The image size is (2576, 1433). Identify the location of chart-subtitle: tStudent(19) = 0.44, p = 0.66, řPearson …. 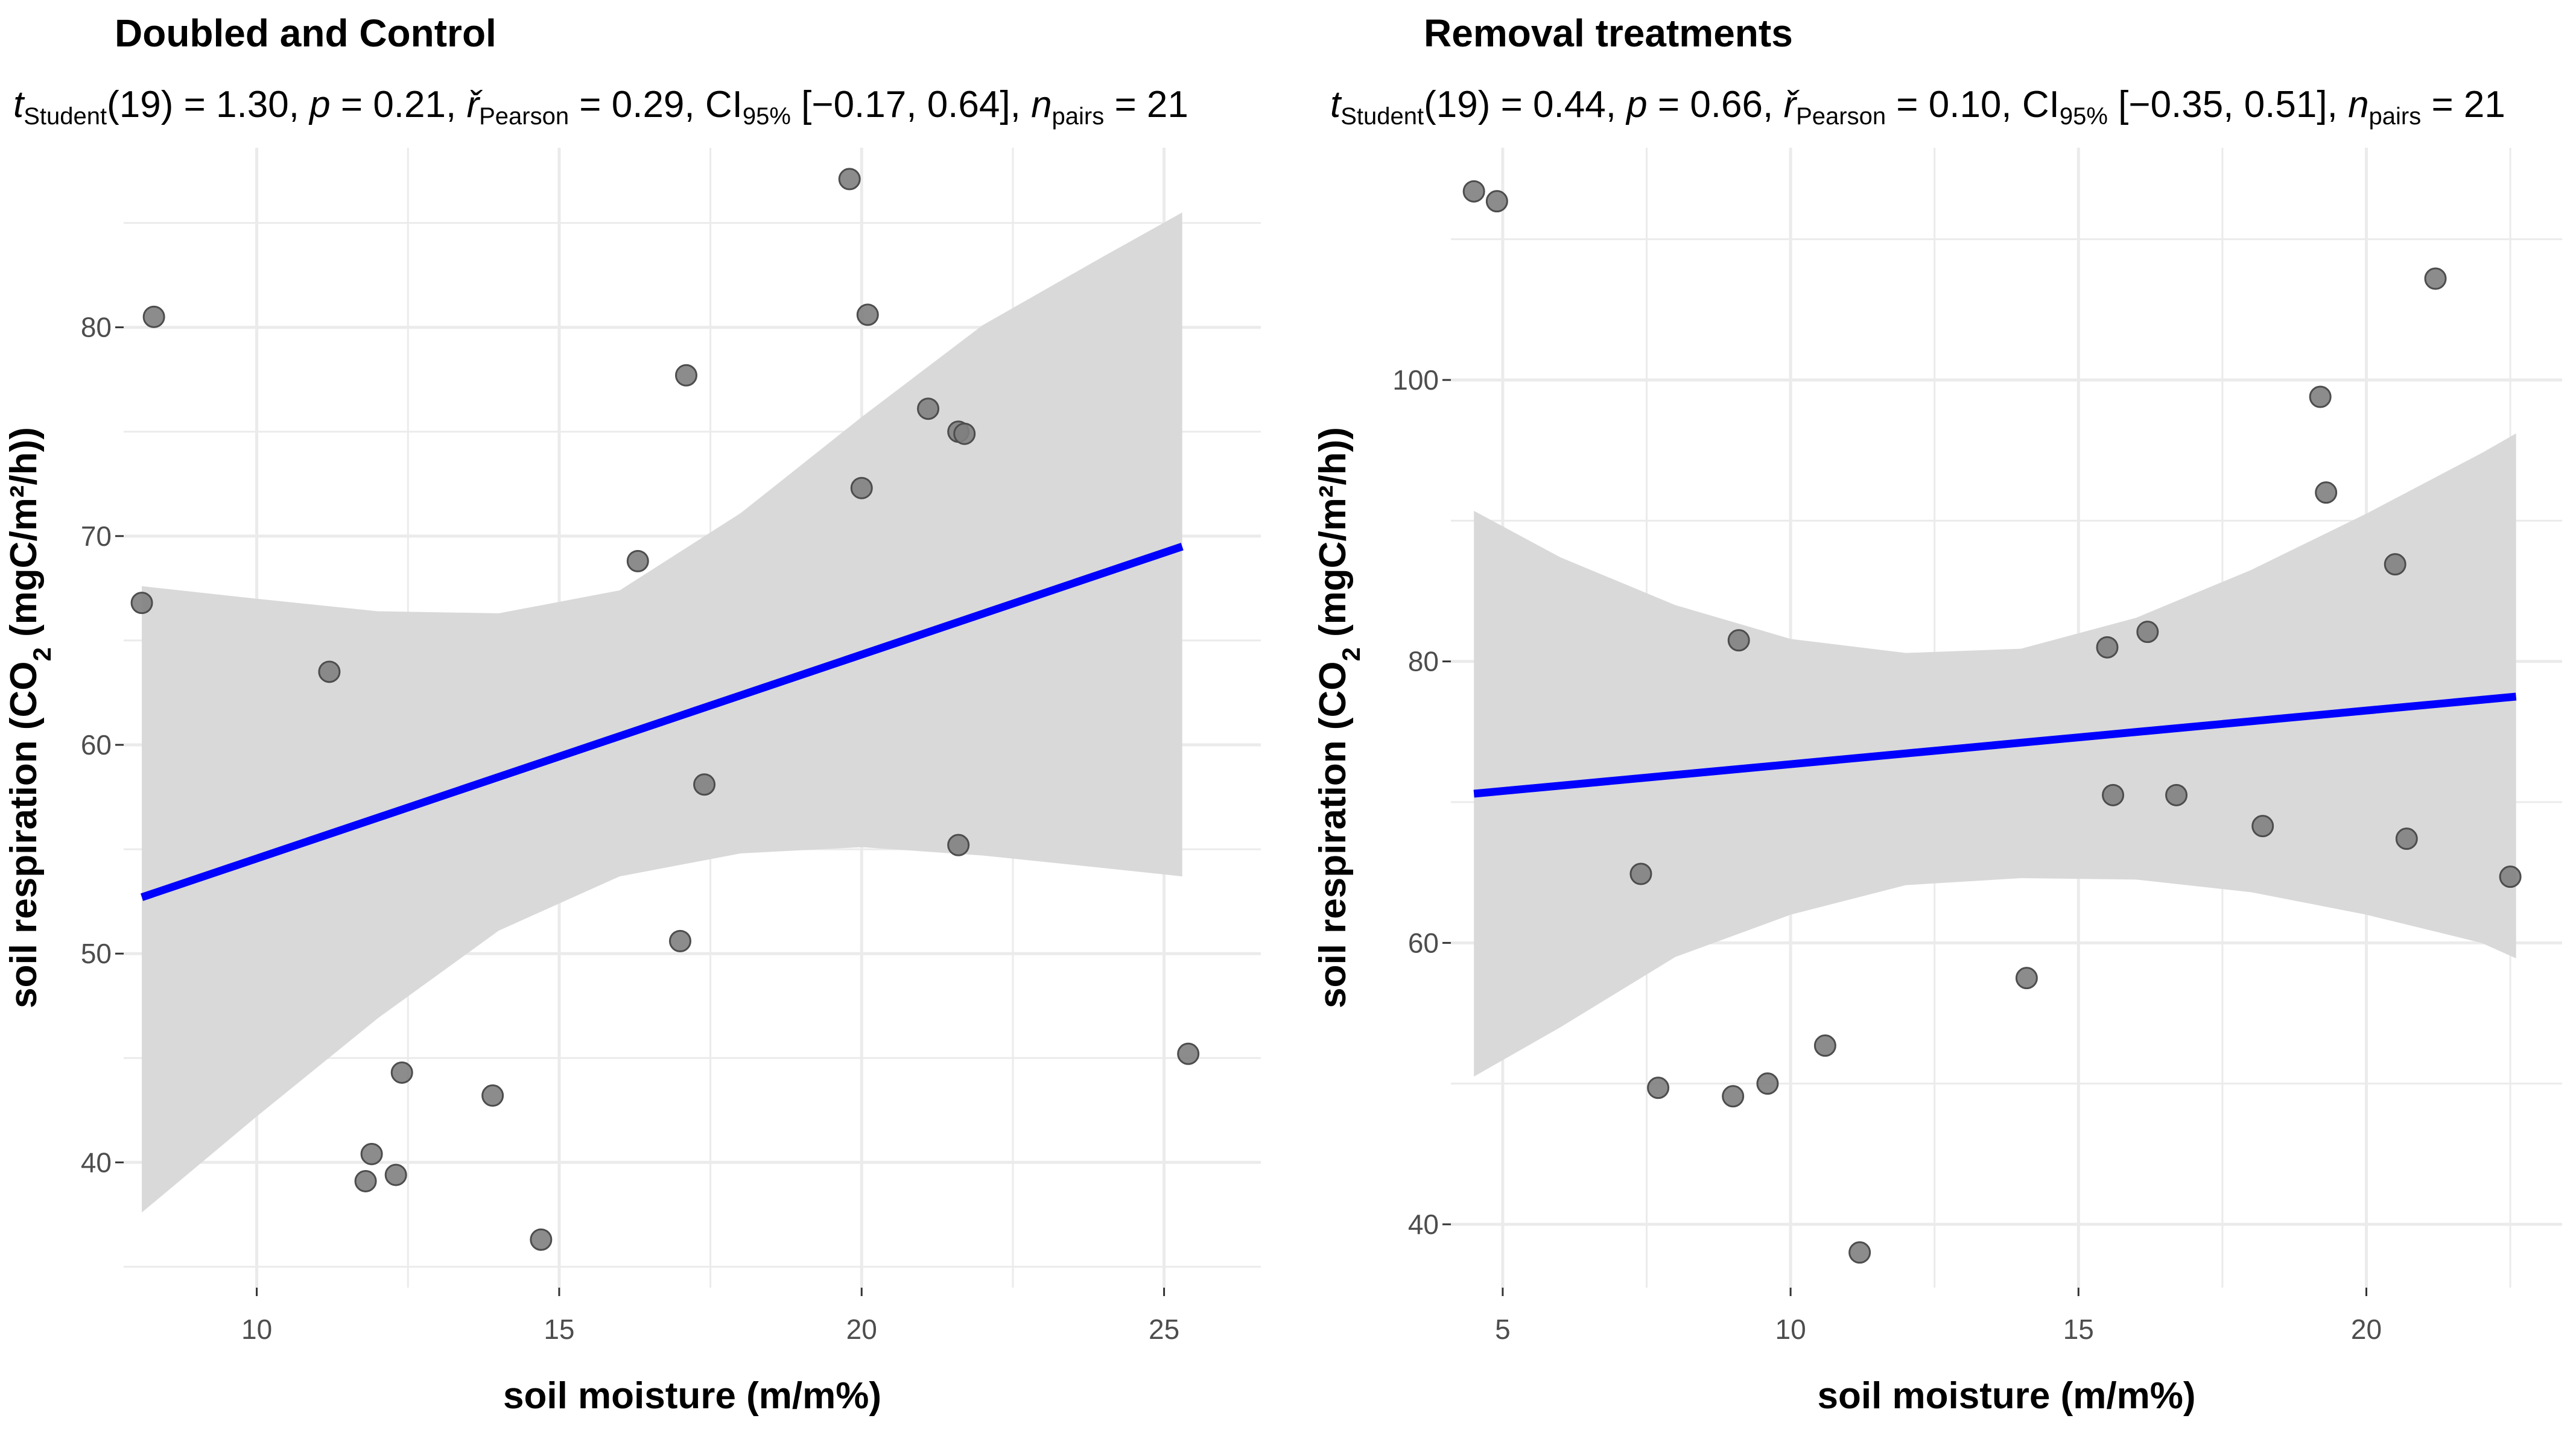
(1918, 107).